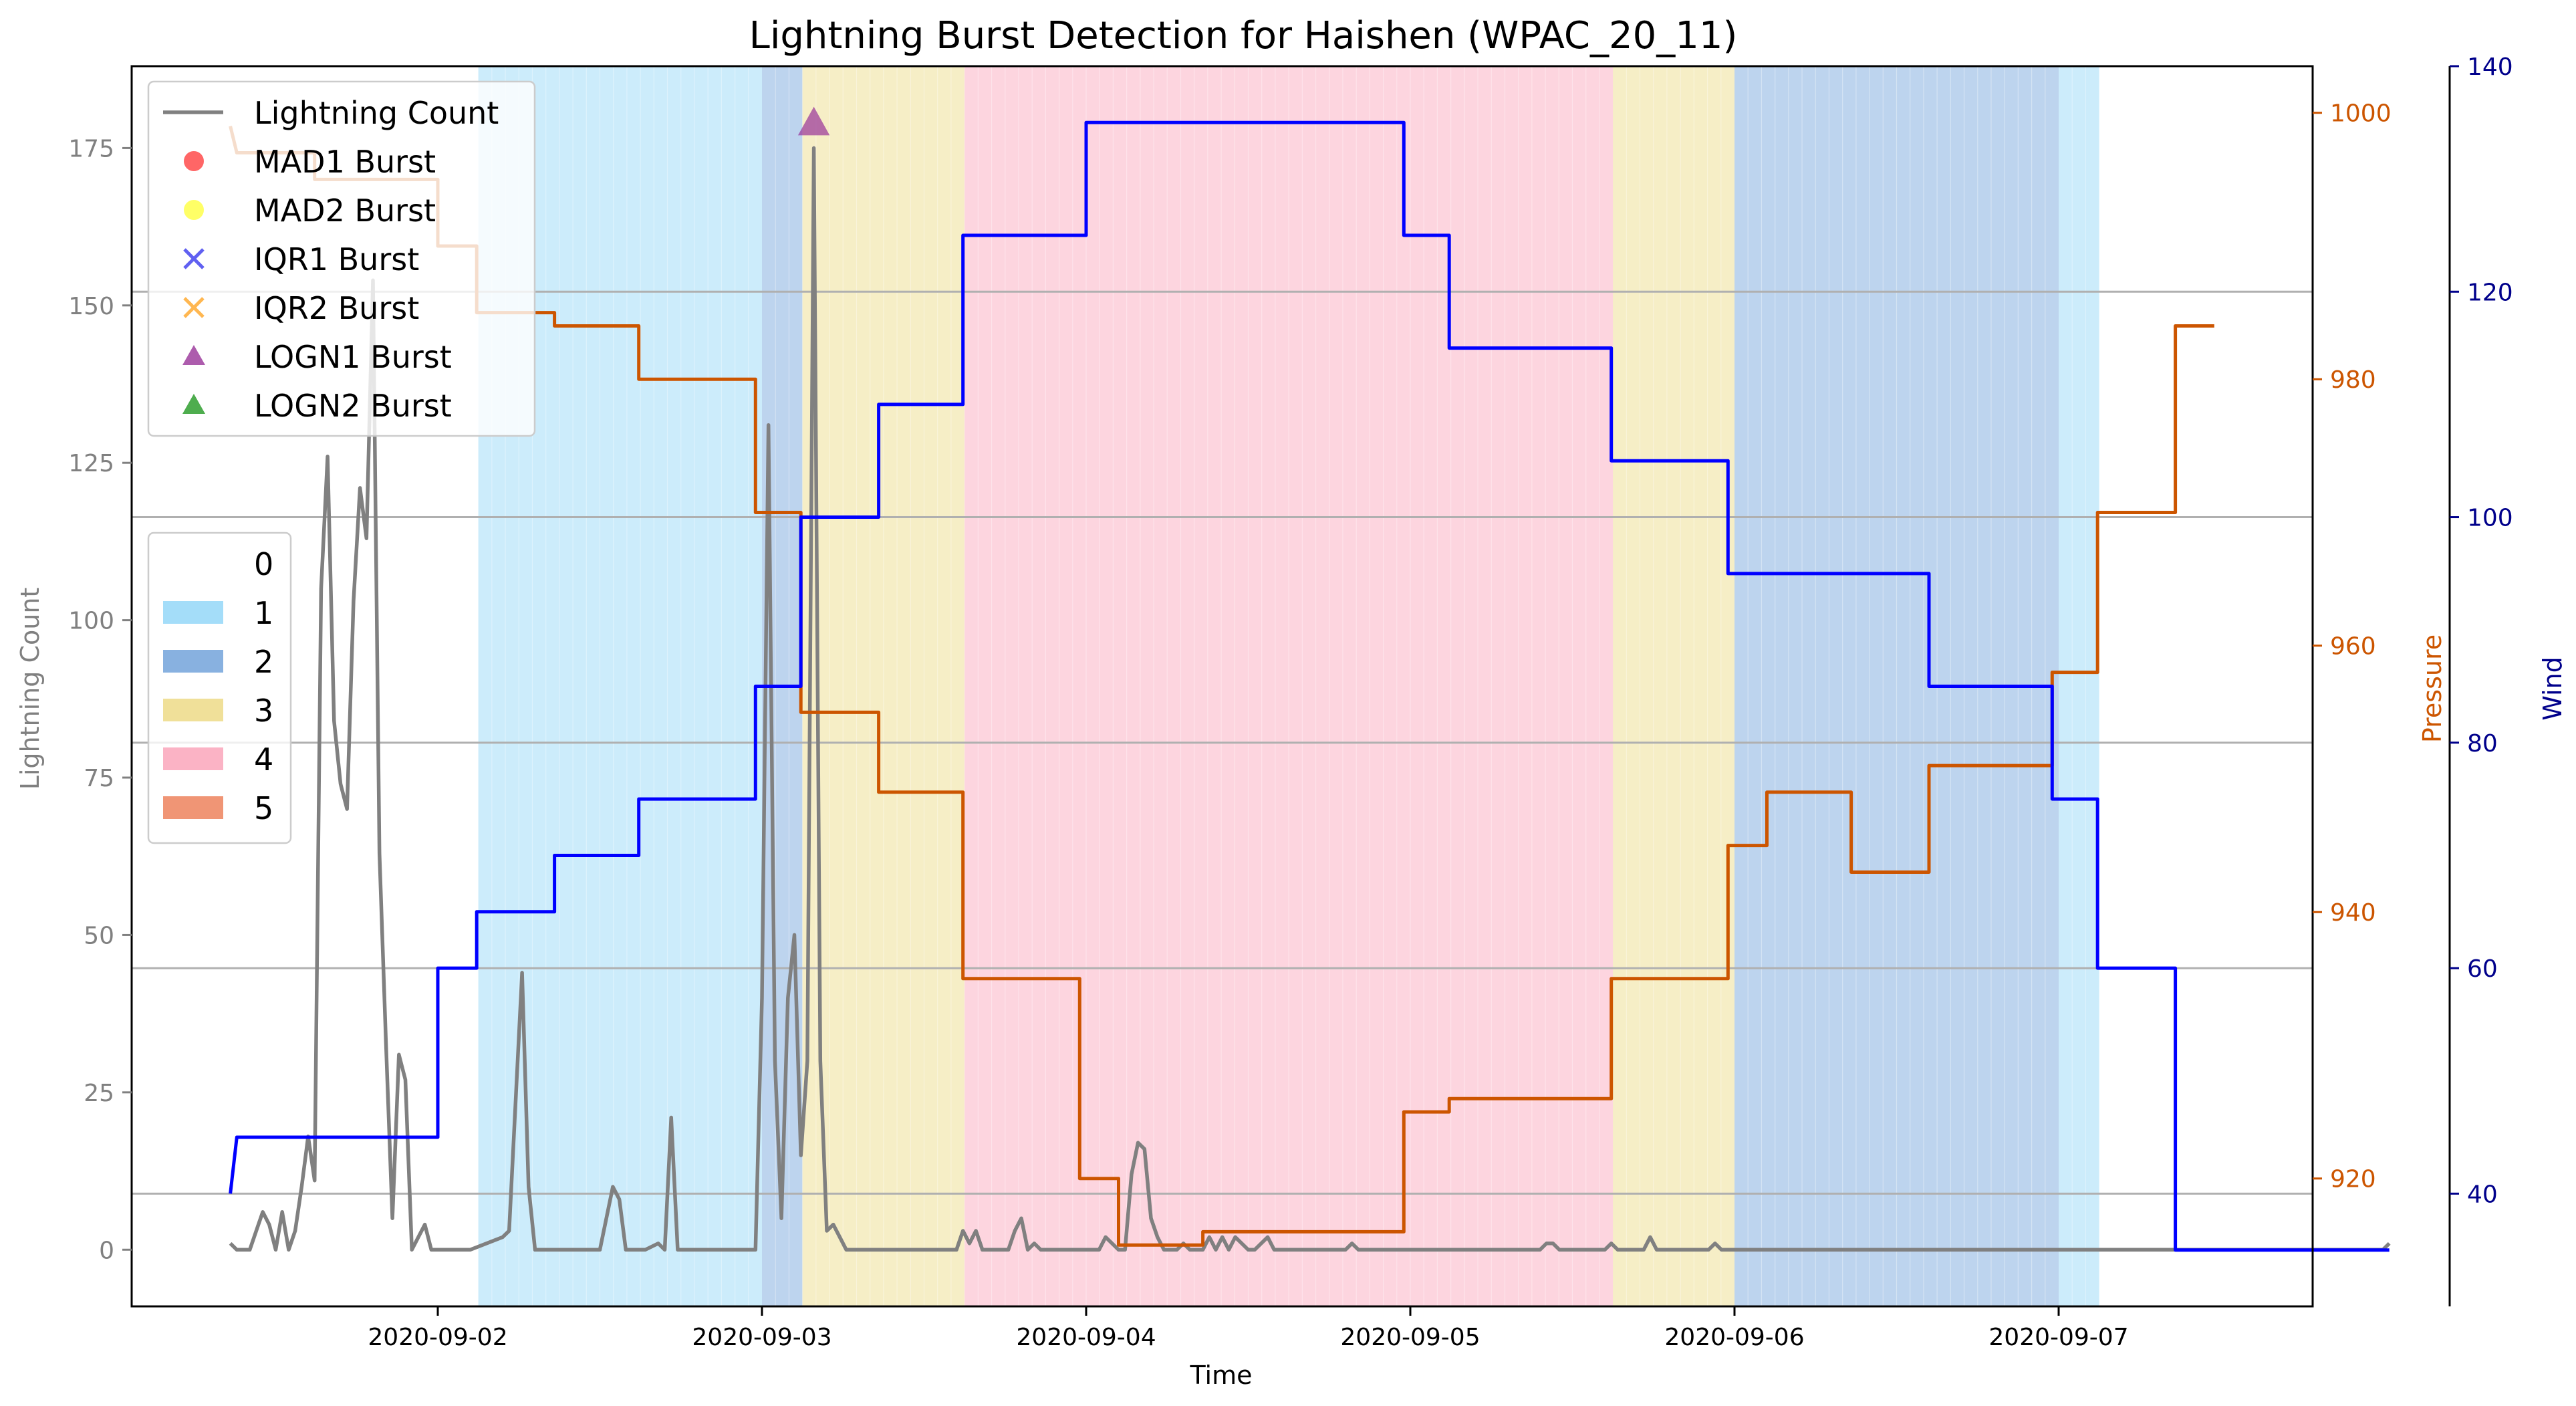 The image size is (2576, 1406). I want to click on y-pressure-tick-label: 960, so click(2353, 647).